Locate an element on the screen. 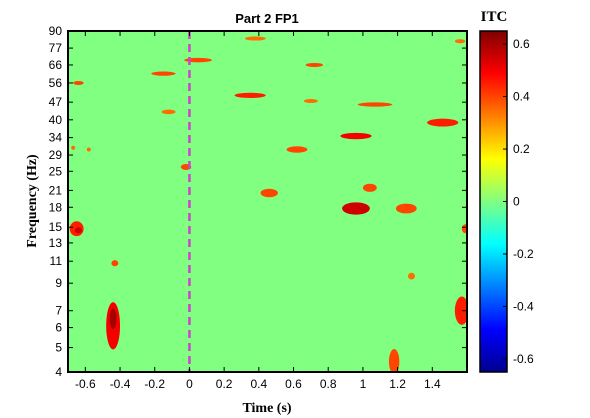 The width and height of the screenshot is (590, 418). x-tick-label: 0 is located at coordinates (189, 384).